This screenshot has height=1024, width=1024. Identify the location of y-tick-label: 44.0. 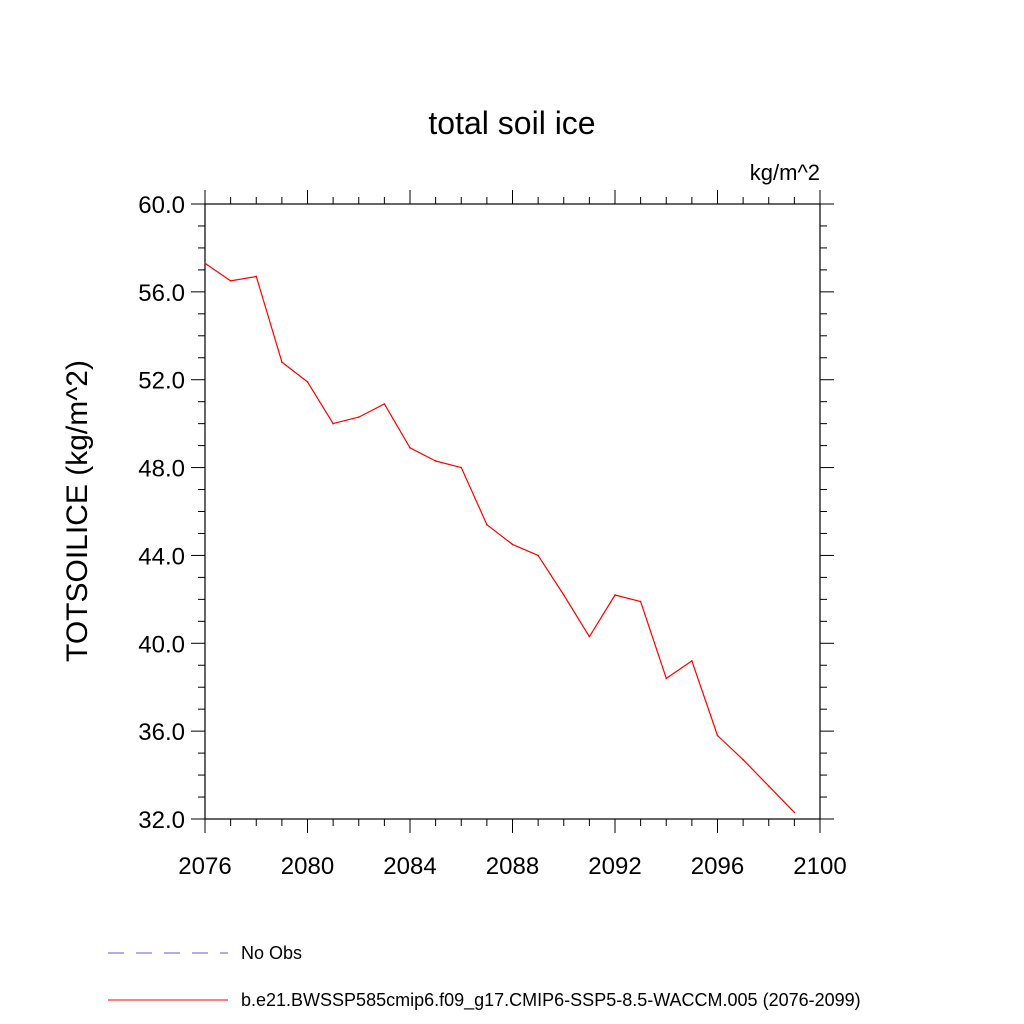
(161, 556).